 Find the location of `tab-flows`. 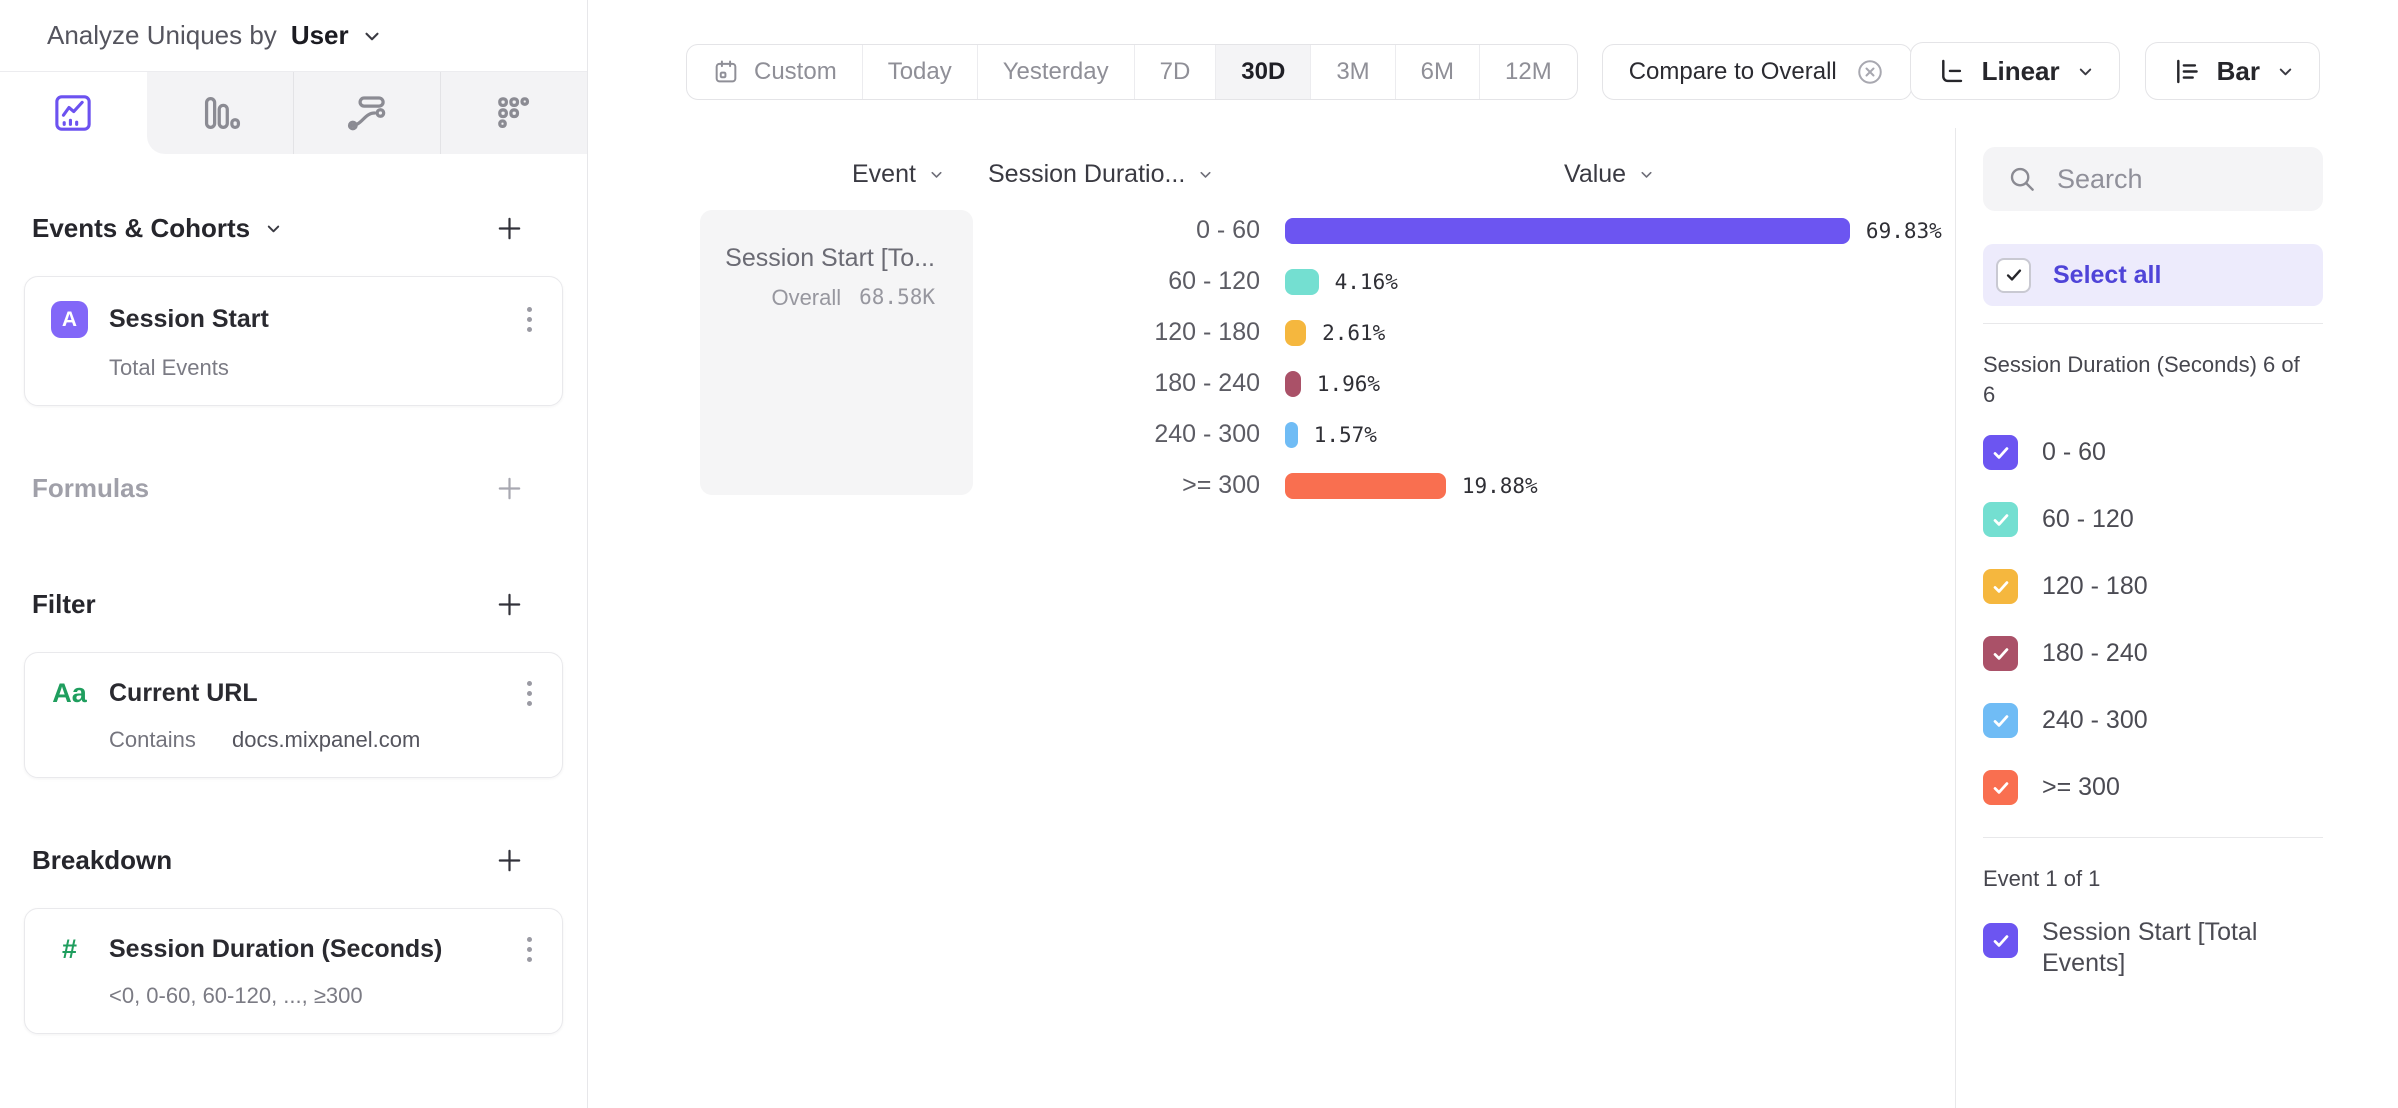

tab-flows is located at coordinates (366, 113).